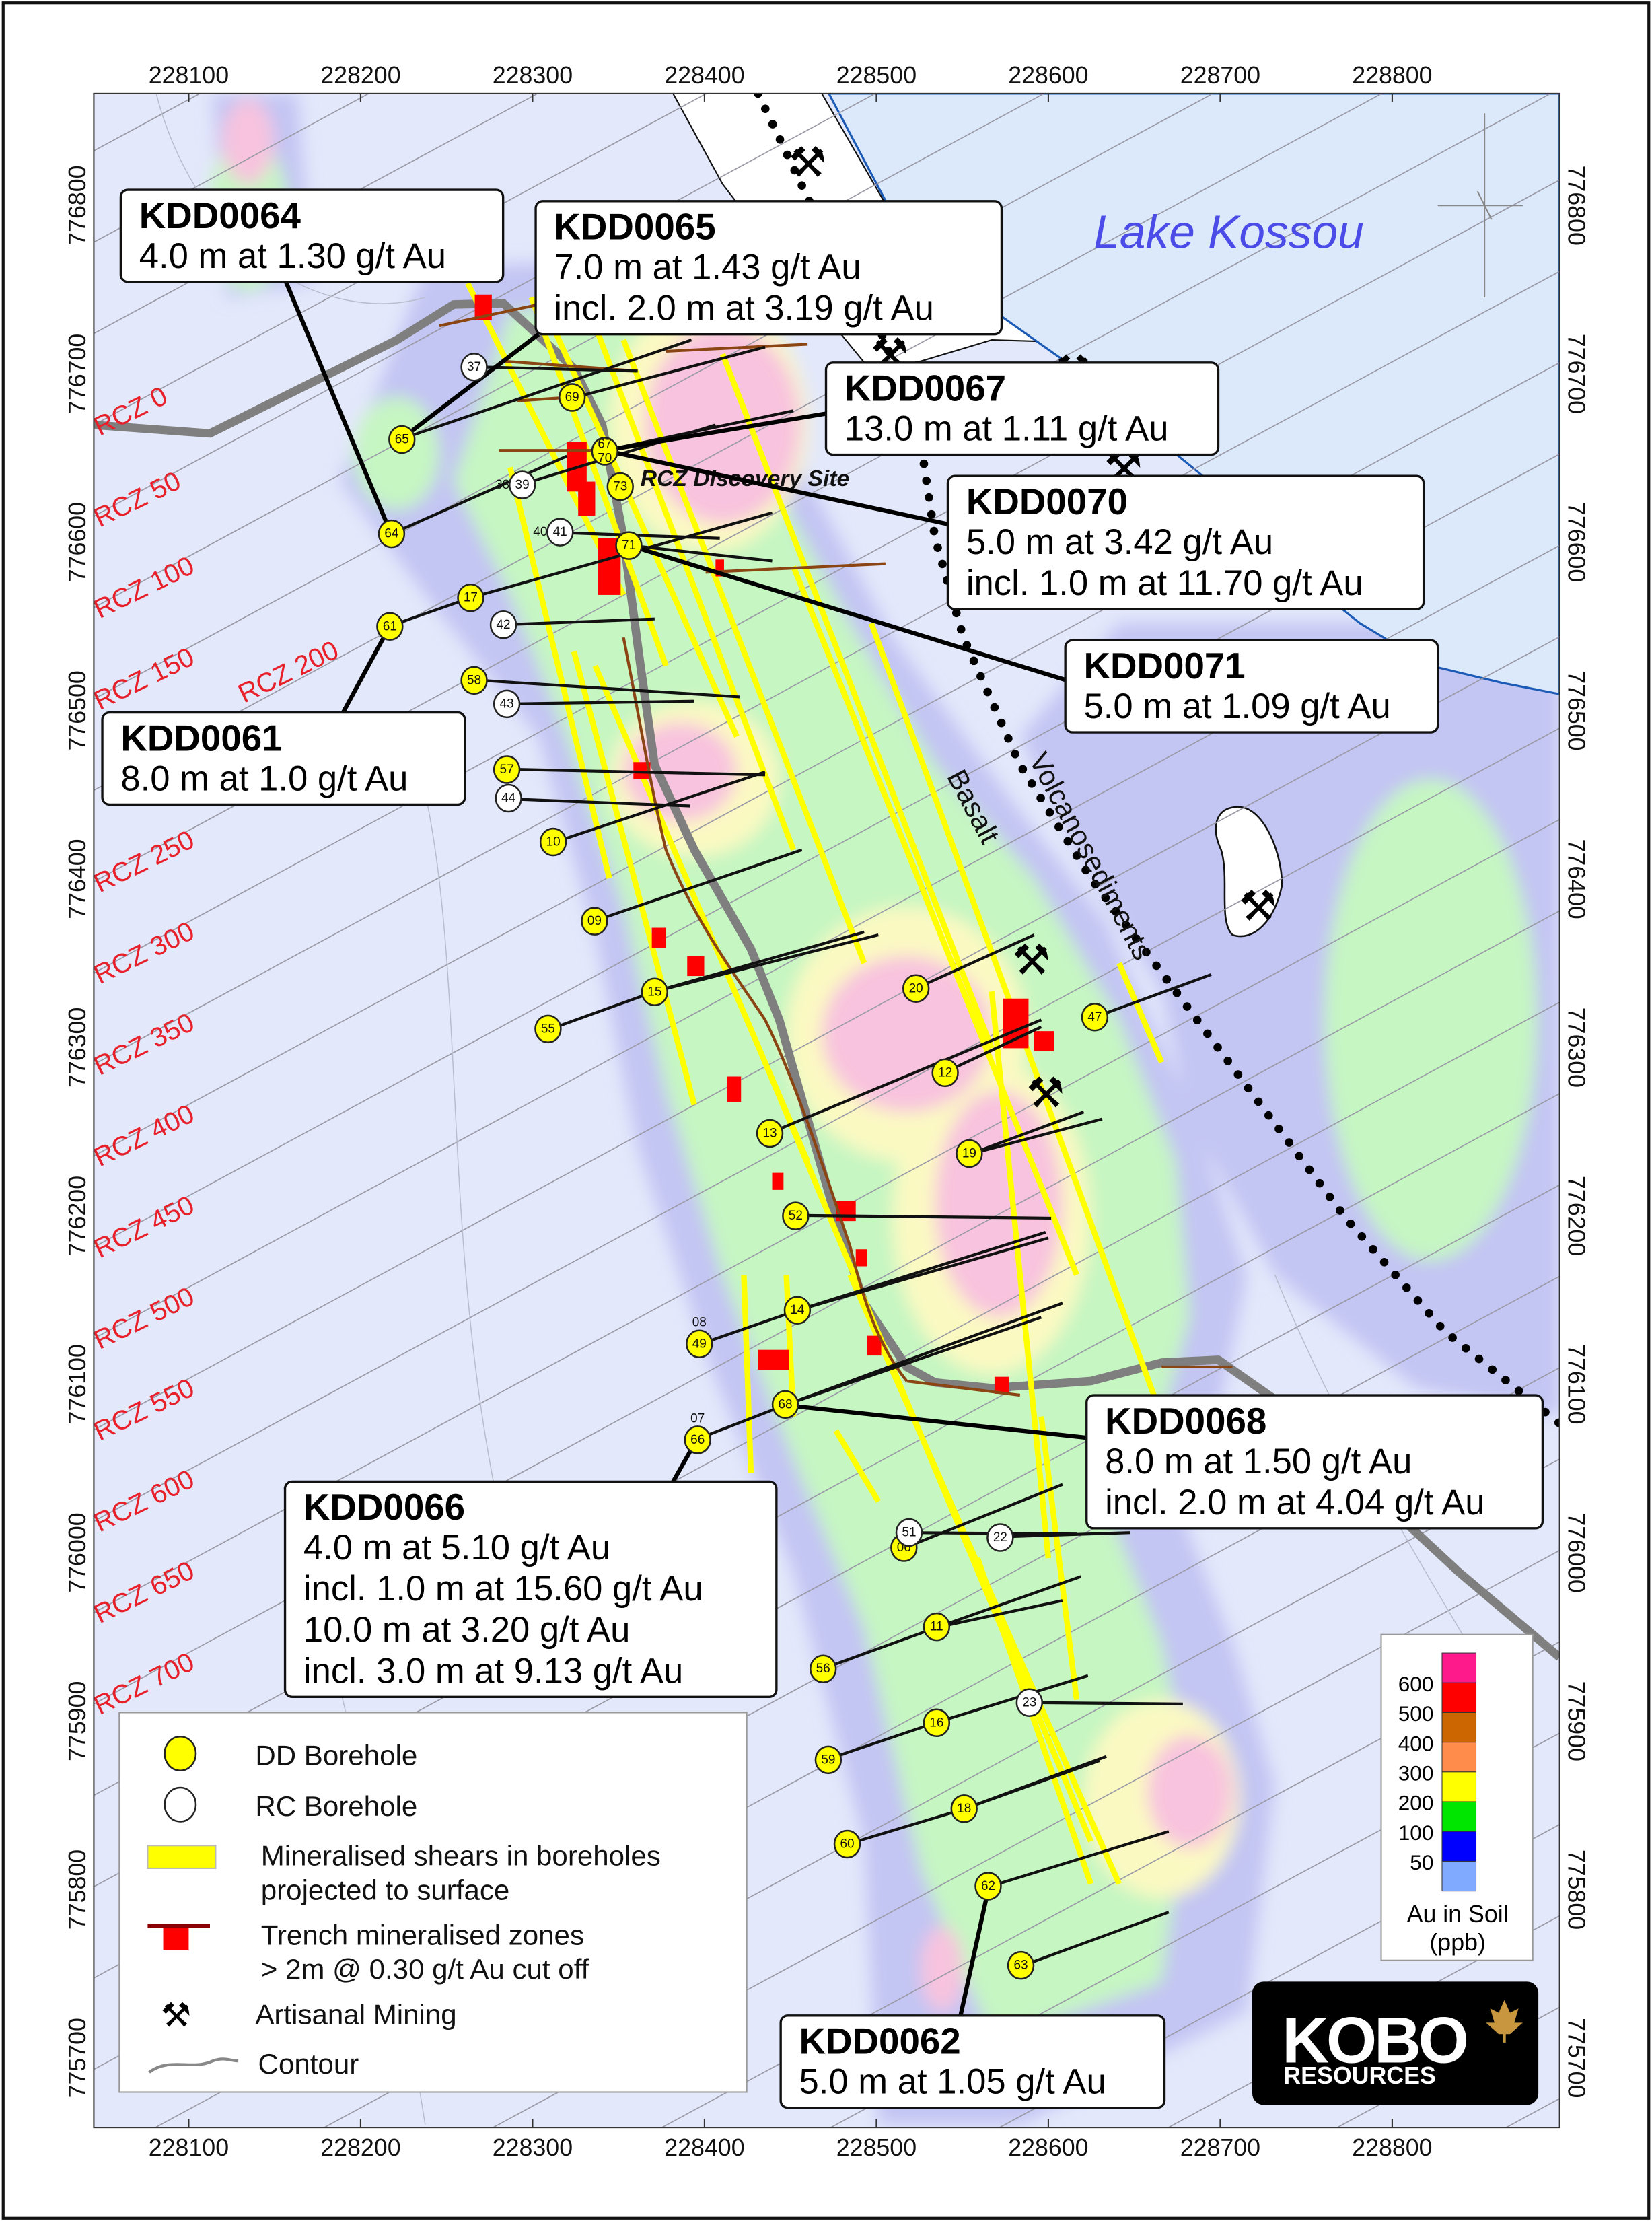 The height and width of the screenshot is (2221, 1652). Describe the element at coordinates (1164, 583) in the screenshot. I see `callout-interval: incl. 1.0 m at 11.70 g/t Au` at that location.